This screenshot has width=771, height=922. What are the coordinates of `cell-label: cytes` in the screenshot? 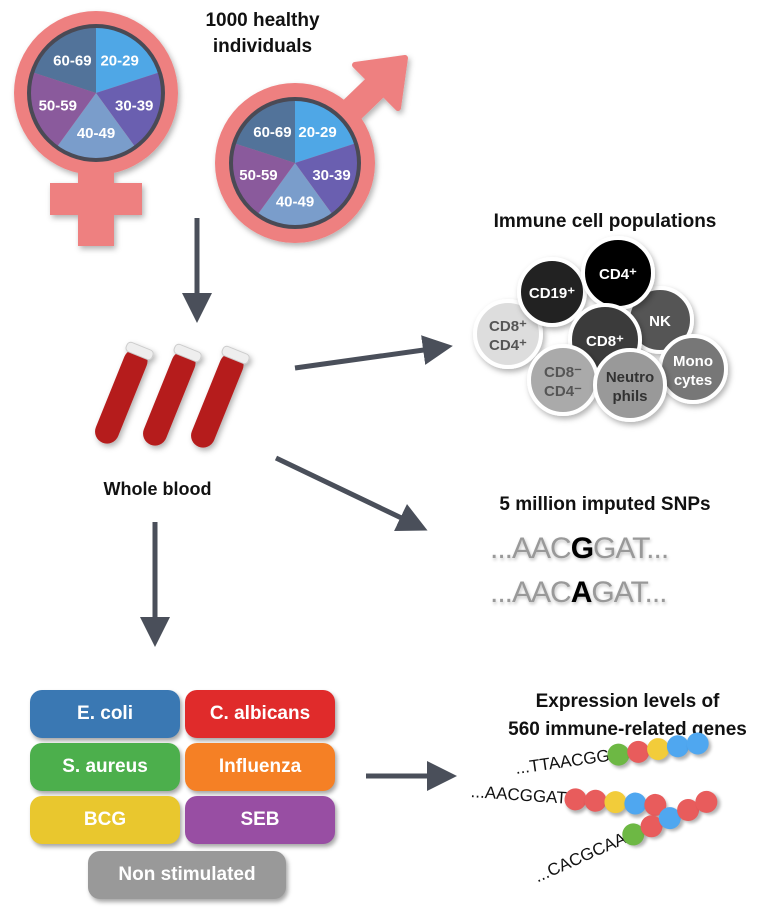 It's located at (693, 380).